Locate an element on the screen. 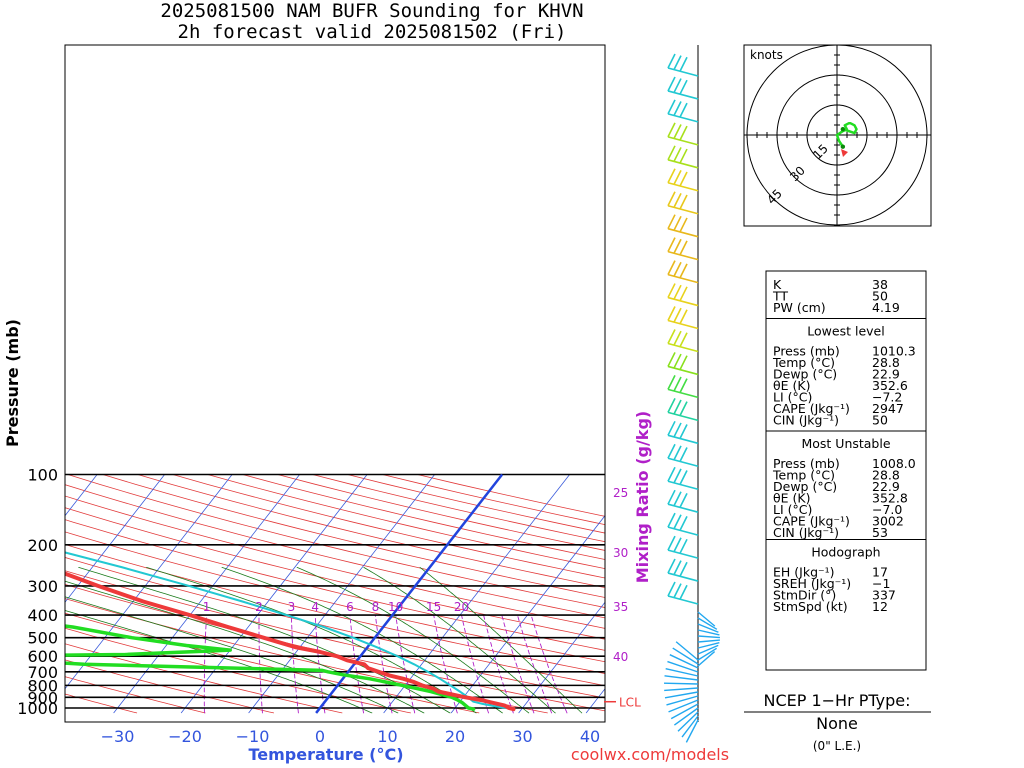 The width and height of the screenshot is (1024, 768). temperature-tick-labels: −30 −20 −10 0 10 20 30 40 is located at coordinates (351, 736).